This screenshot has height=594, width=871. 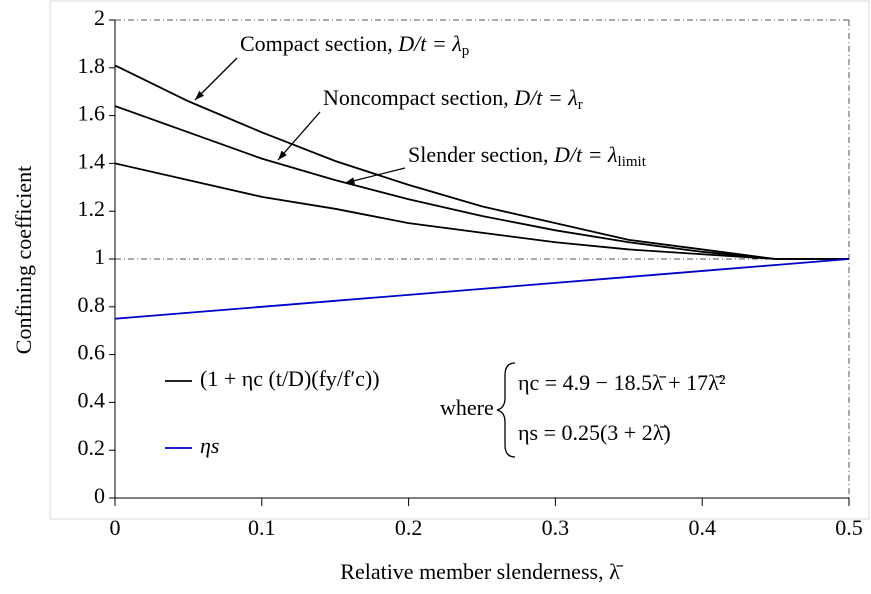 What do you see at coordinates (467, 407) in the screenshot?
I see `where-label: where` at bounding box center [467, 407].